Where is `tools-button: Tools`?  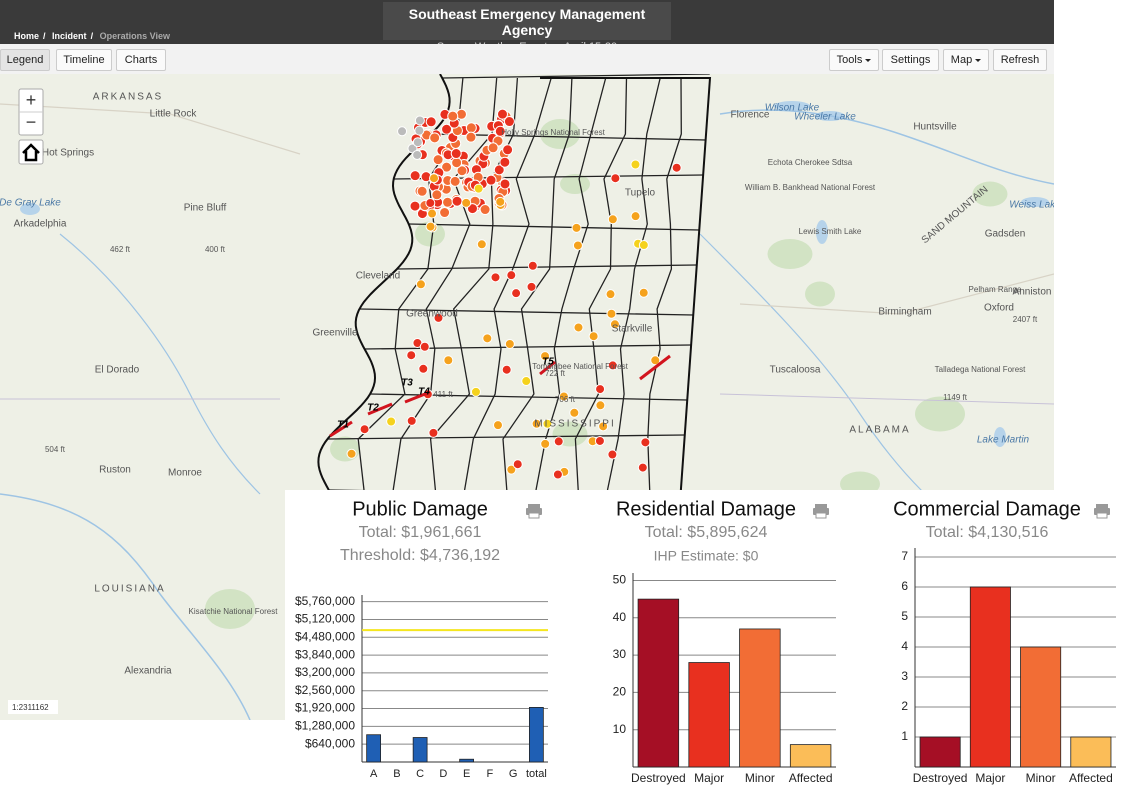
tools-button: Tools is located at coordinates (854, 60).